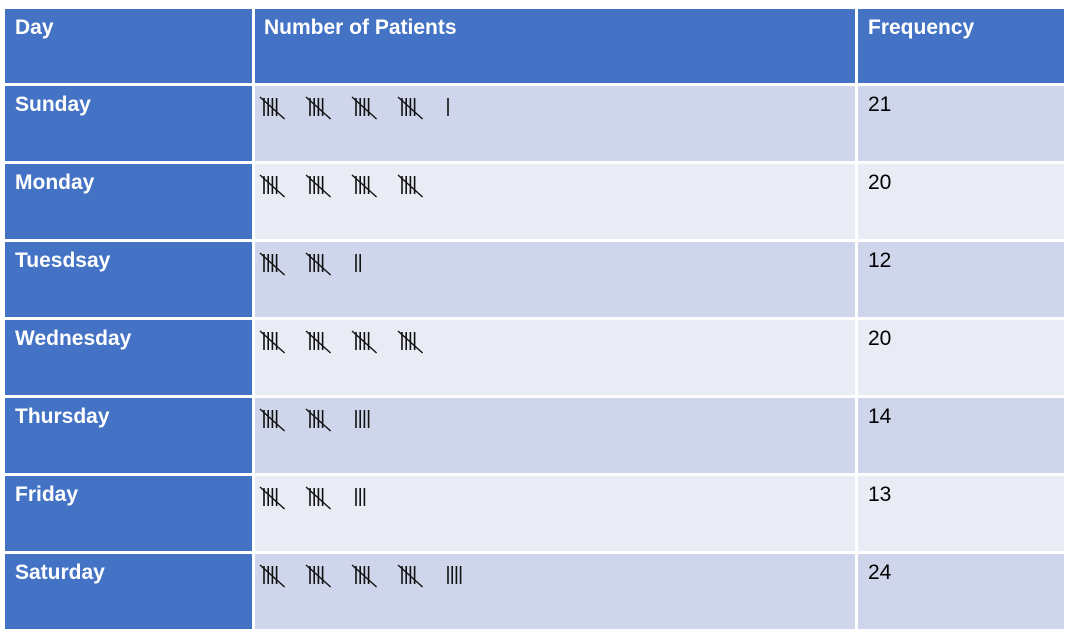 The height and width of the screenshot is (632, 1068). I want to click on table-row-saturday: Saturday 24, so click(534, 591).